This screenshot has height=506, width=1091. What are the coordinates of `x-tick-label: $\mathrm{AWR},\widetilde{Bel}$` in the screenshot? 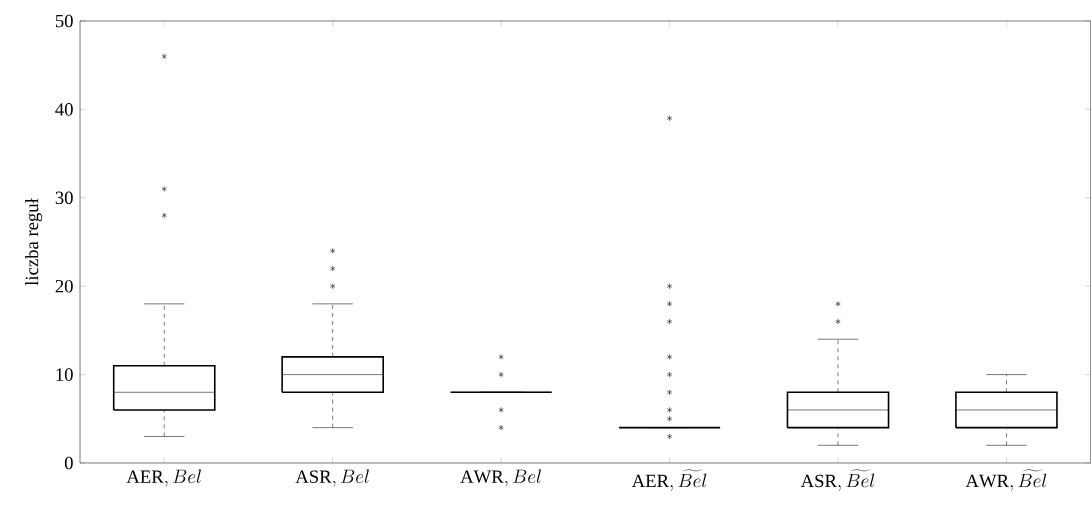 It's located at (1006, 480).